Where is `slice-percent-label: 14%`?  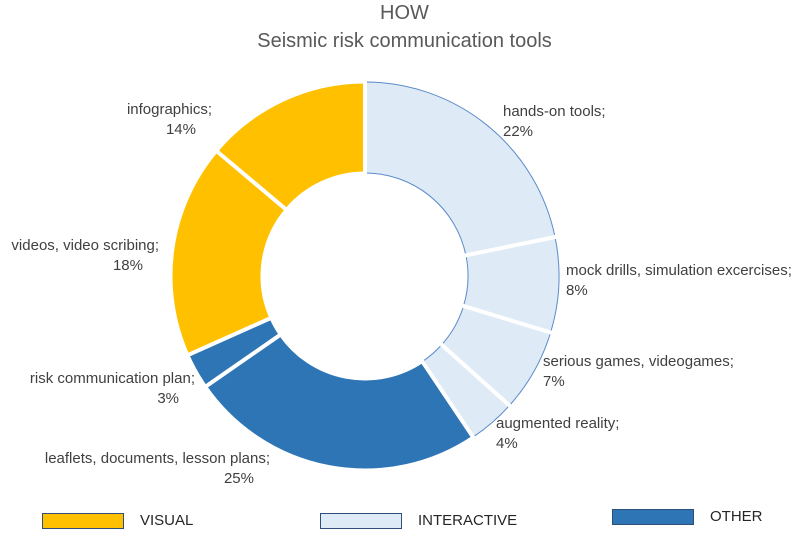
slice-percent-label: 14% is located at coordinates (181, 129).